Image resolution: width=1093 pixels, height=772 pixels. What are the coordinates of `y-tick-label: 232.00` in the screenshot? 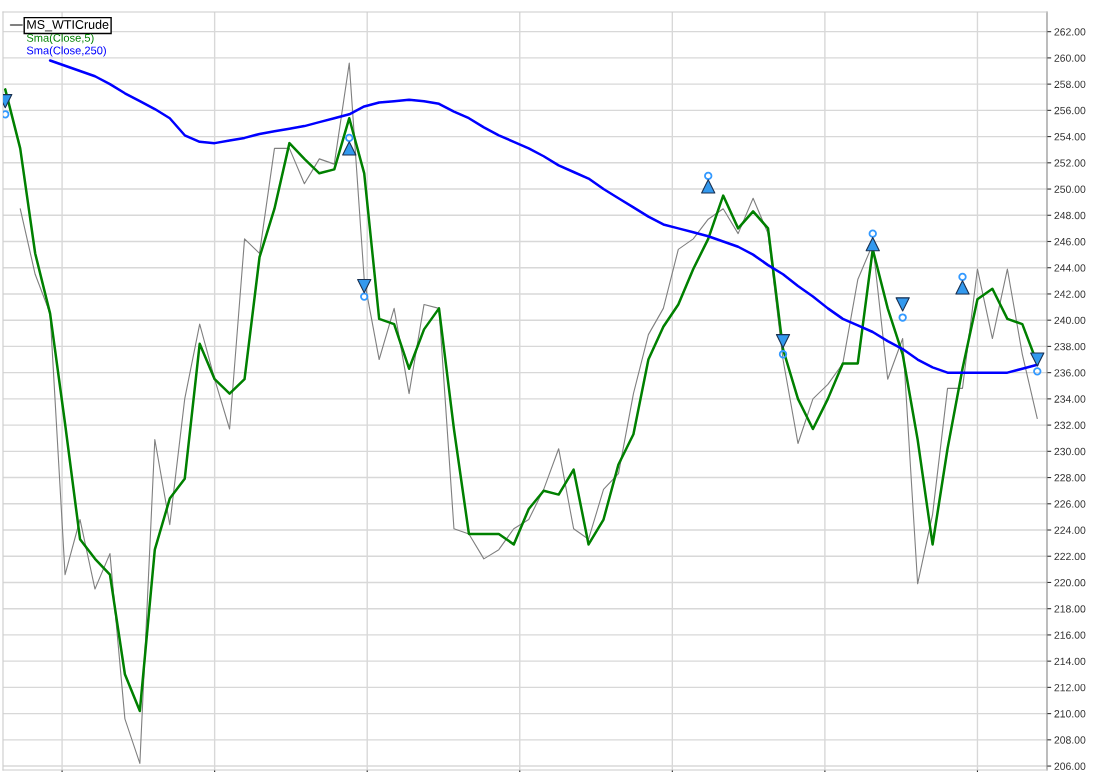 It's located at (1070, 425).